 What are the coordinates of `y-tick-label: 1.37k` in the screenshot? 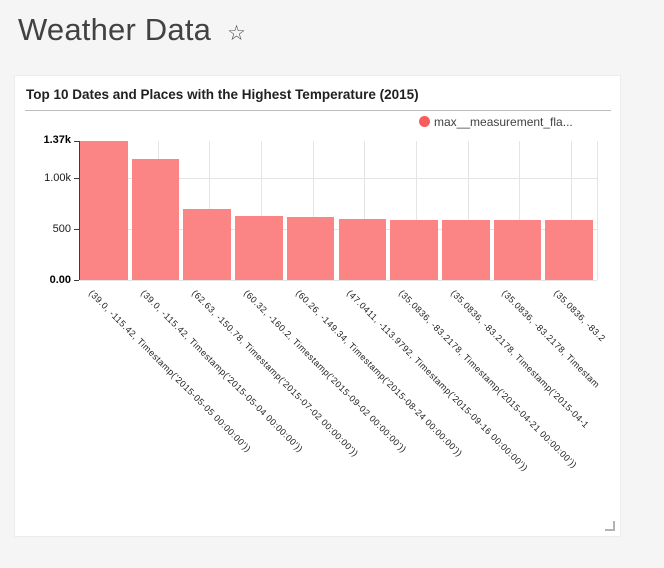 It's located at (57, 140).